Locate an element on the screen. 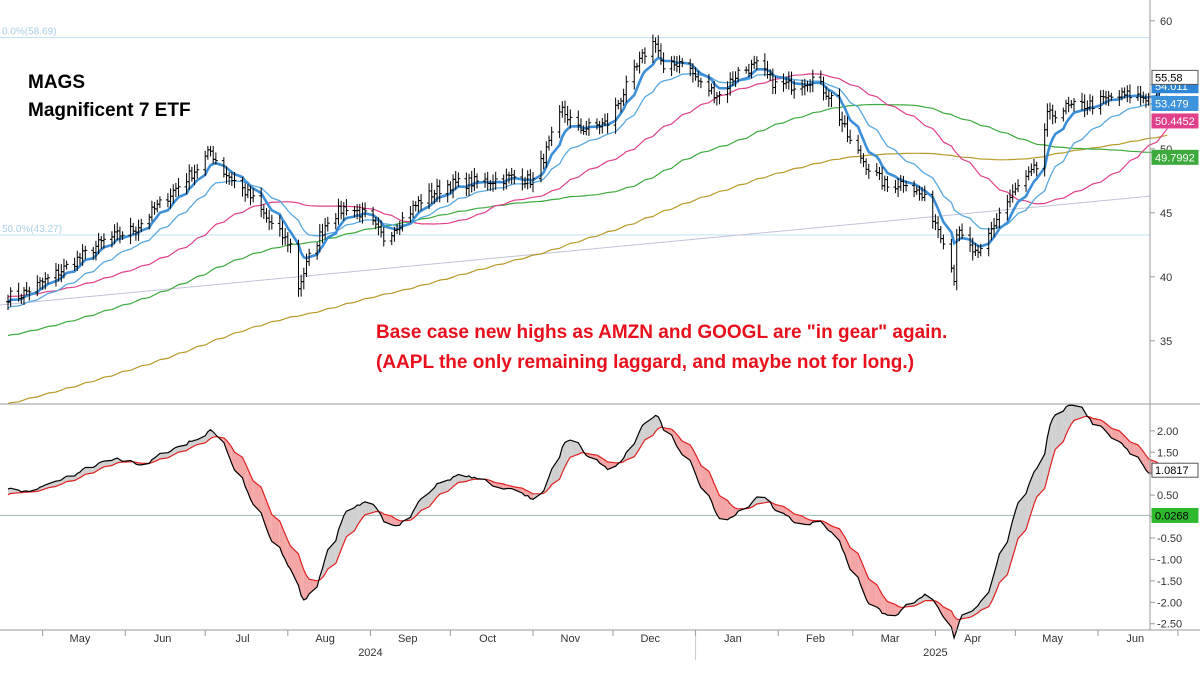 The height and width of the screenshot is (675, 1200). x-tick-label: Feb is located at coordinates (815, 639).